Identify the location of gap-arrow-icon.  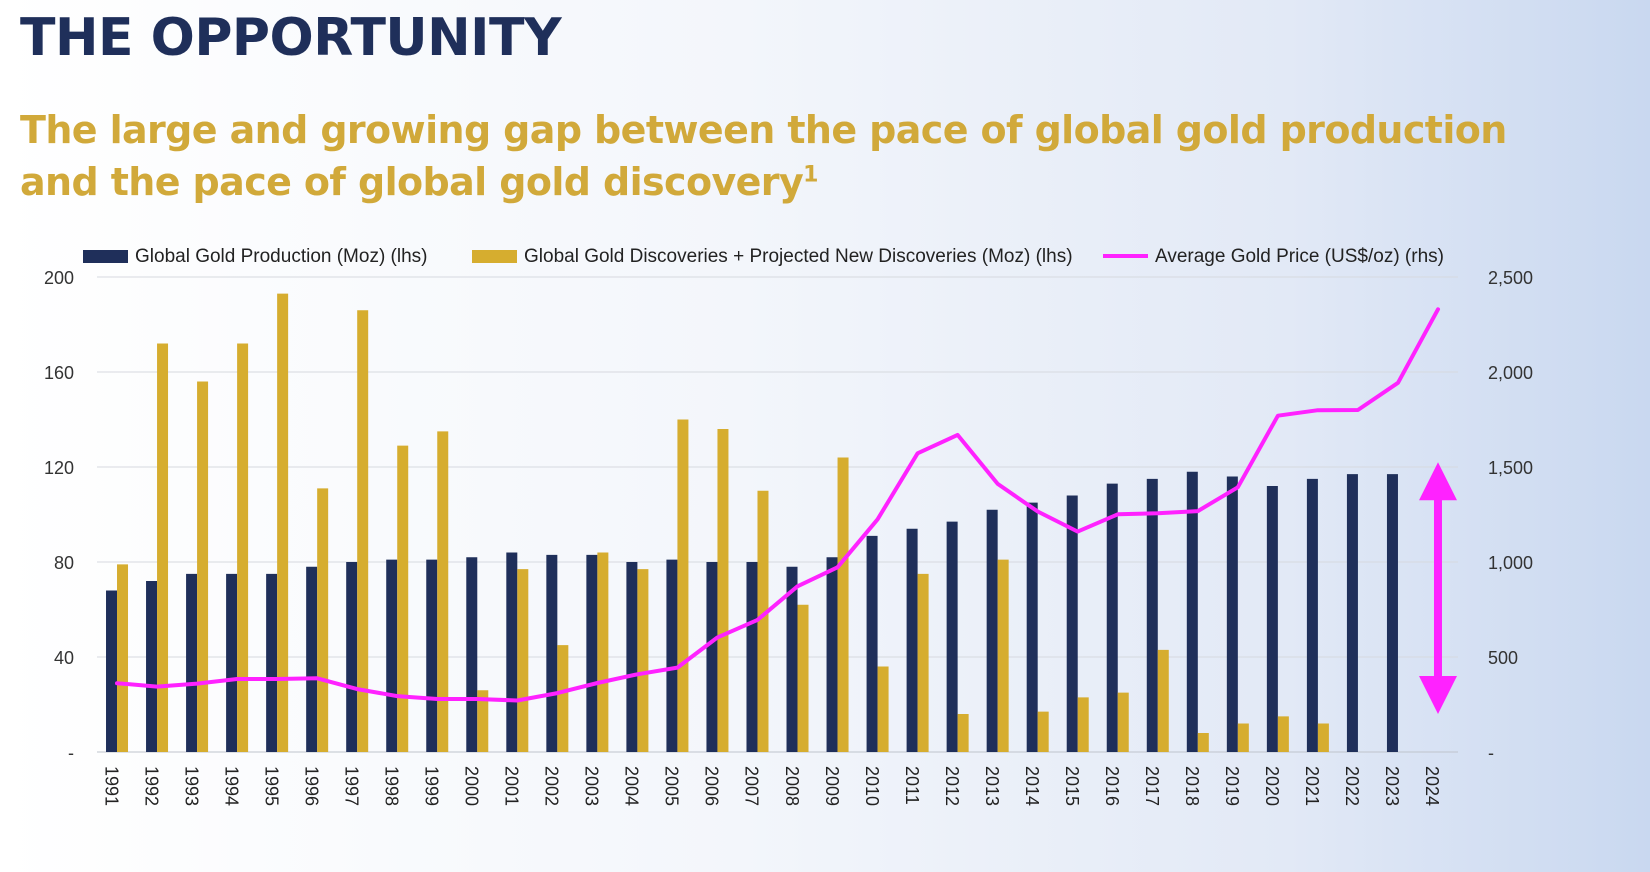
(1437, 588).